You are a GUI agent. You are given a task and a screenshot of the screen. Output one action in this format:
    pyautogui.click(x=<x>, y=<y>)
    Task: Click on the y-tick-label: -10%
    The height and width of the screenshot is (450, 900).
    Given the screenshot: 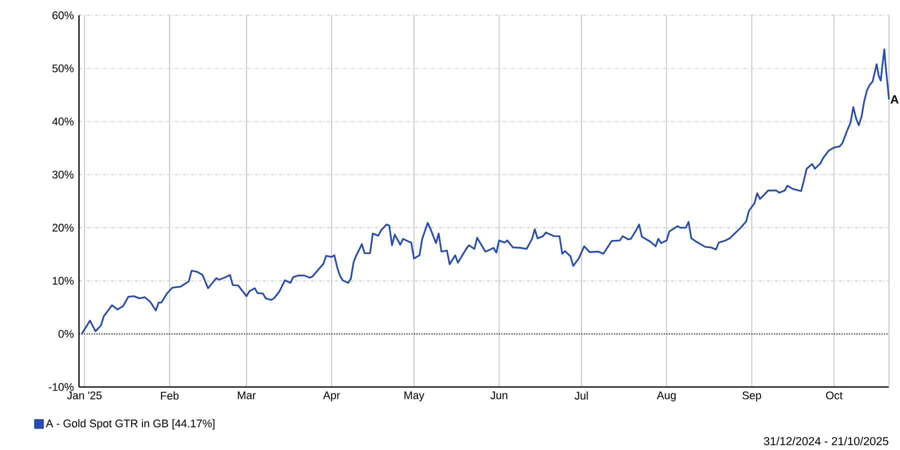 What is the action you would take?
    pyautogui.click(x=61, y=387)
    